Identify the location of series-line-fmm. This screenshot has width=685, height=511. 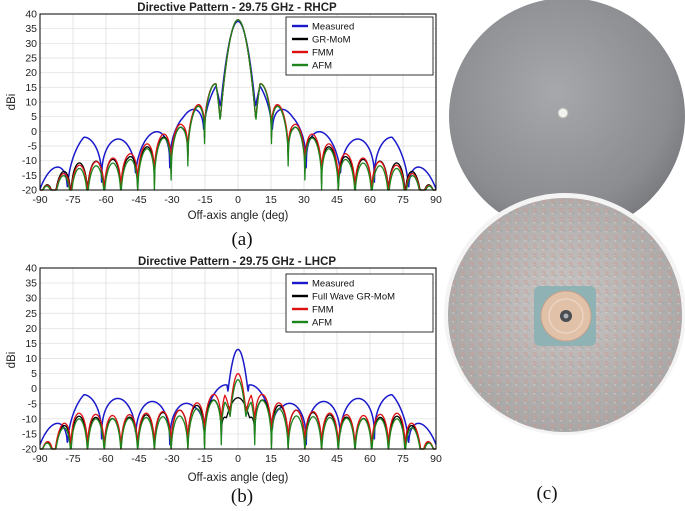
(238, 411).